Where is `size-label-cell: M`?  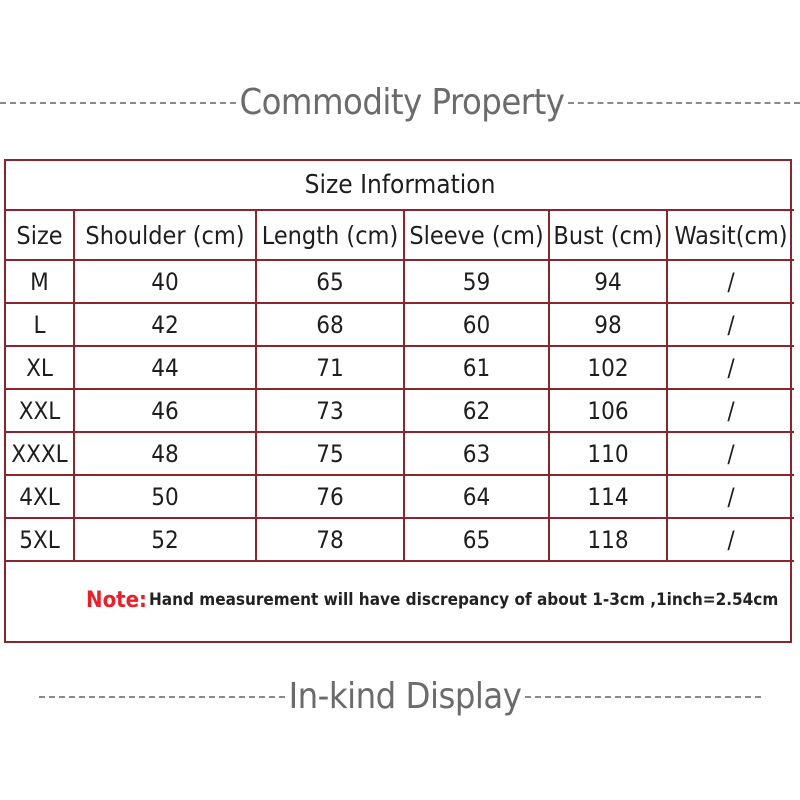
size-label-cell: M is located at coordinates (40, 281).